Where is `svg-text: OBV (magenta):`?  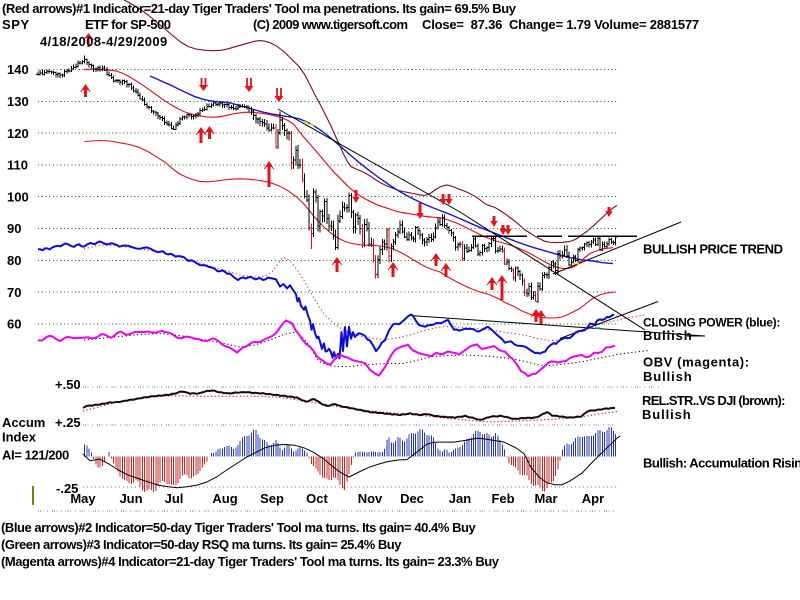
svg-text: OBV (magenta): is located at coordinates (696, 362).